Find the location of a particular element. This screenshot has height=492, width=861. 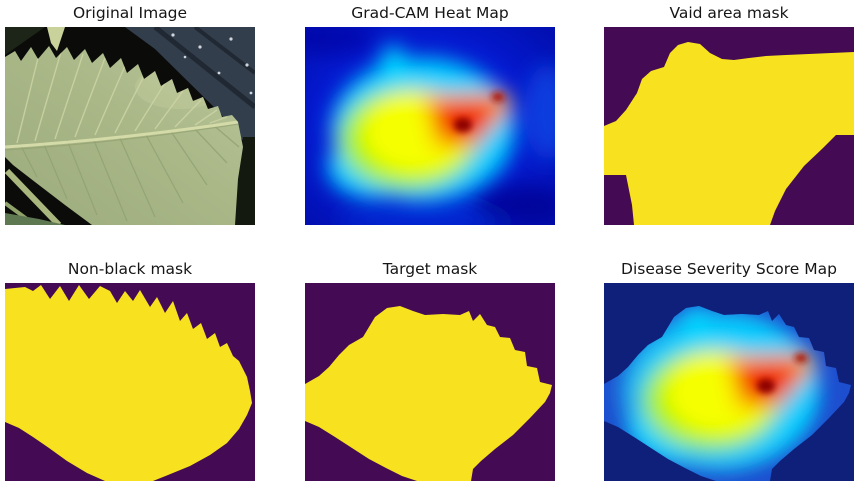

leaf-veins-upper is located at coordinates (122, 97).